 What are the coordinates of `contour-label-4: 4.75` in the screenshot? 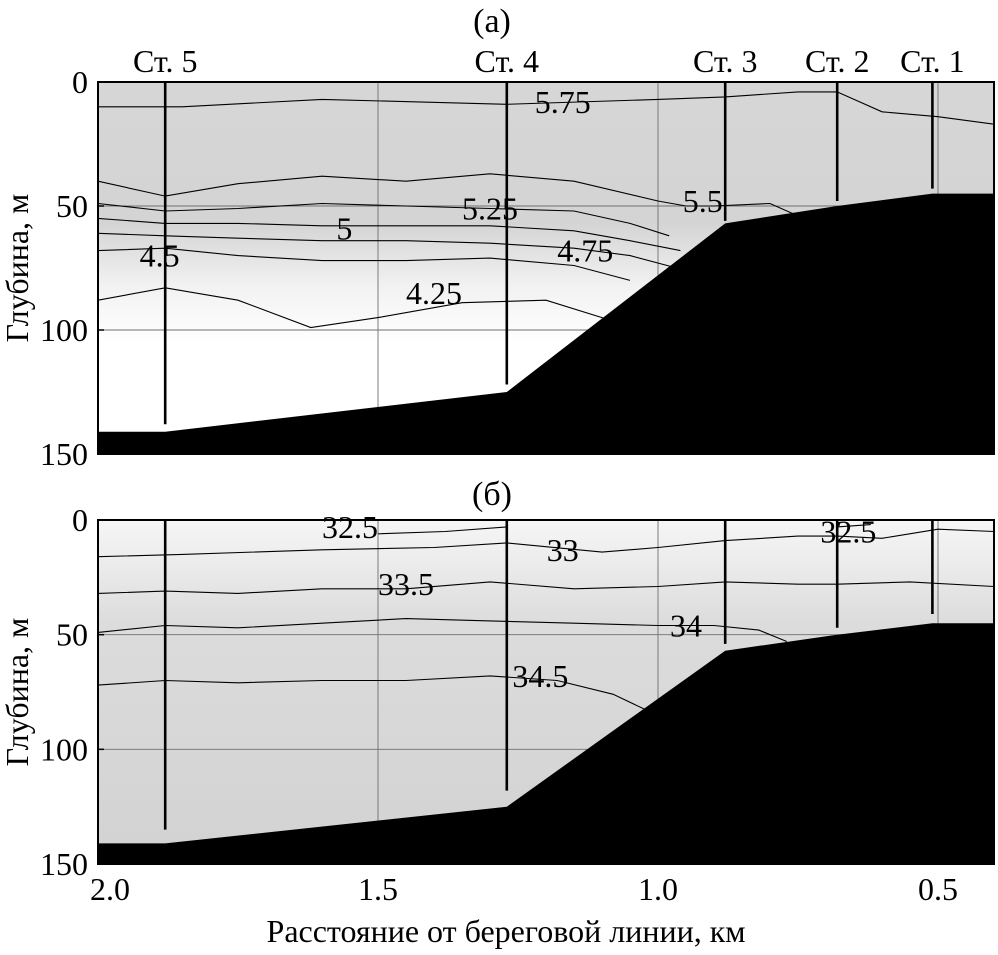 It's located at (585, 251).